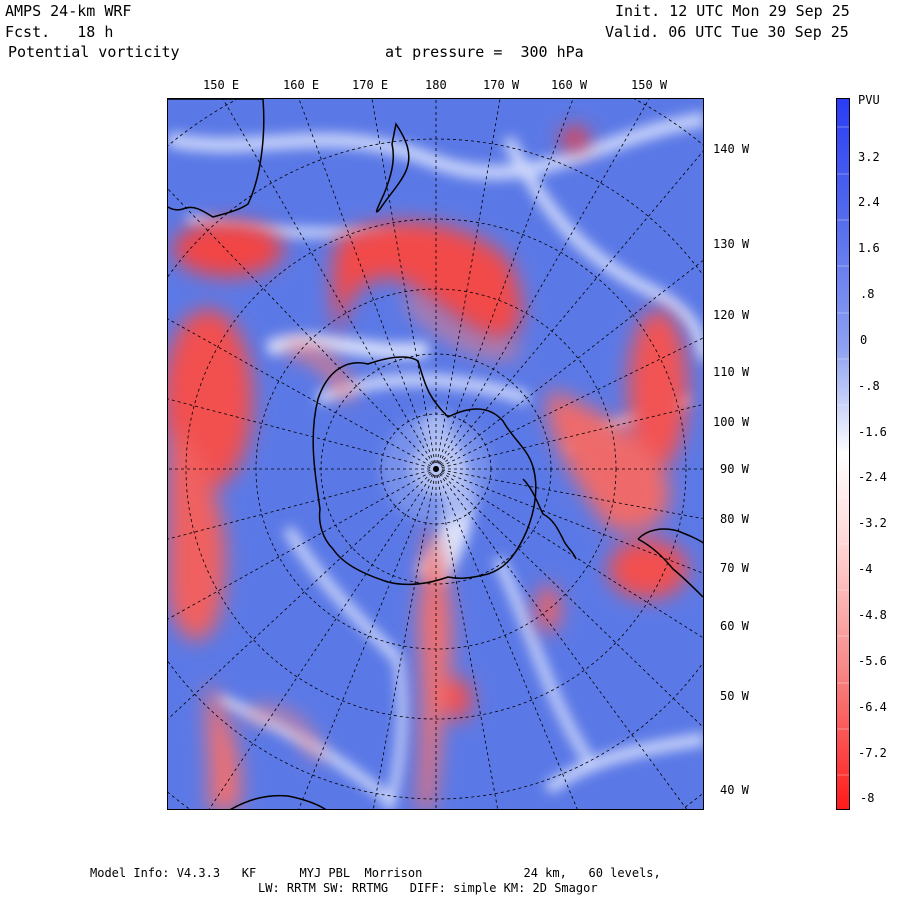 The image size is (900, 900). I want to click on lon-label-50w: 50 W, so click(734, 696).